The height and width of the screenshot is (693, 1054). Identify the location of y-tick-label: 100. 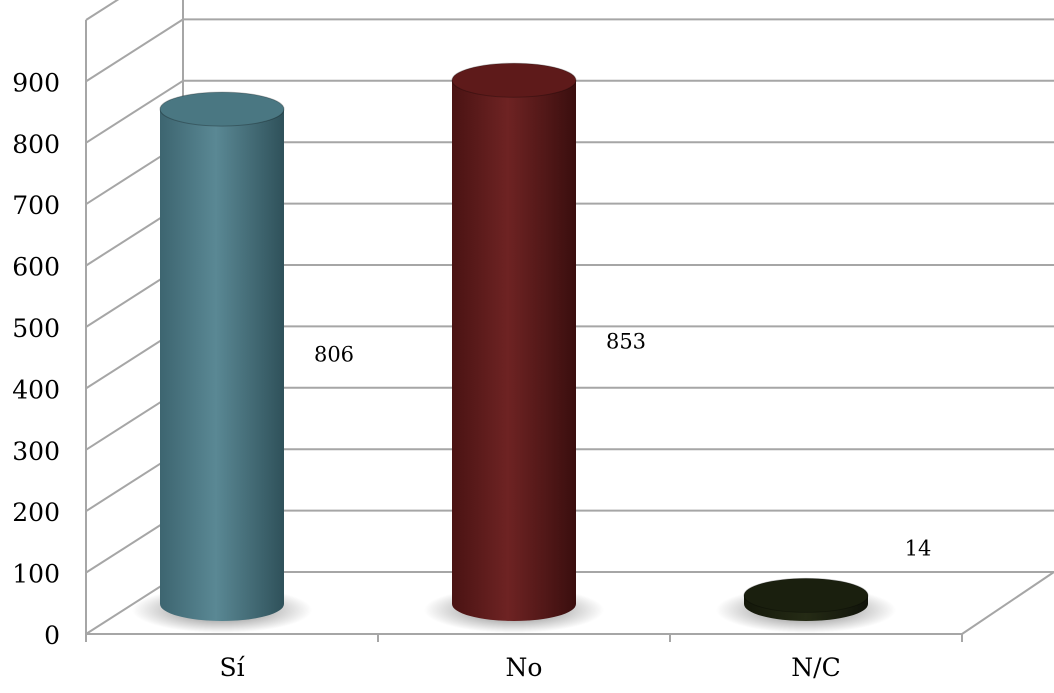
(36, 574).